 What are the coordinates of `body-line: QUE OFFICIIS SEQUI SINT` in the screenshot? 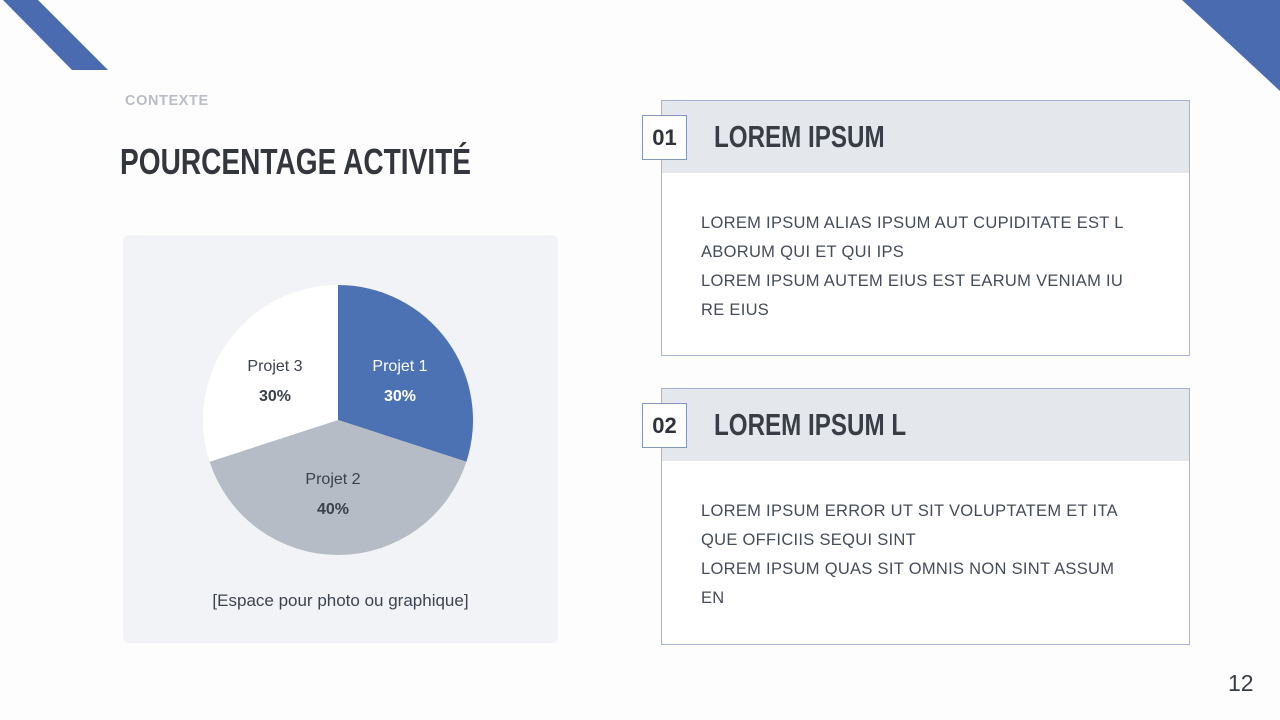 It's located at (809, 540).